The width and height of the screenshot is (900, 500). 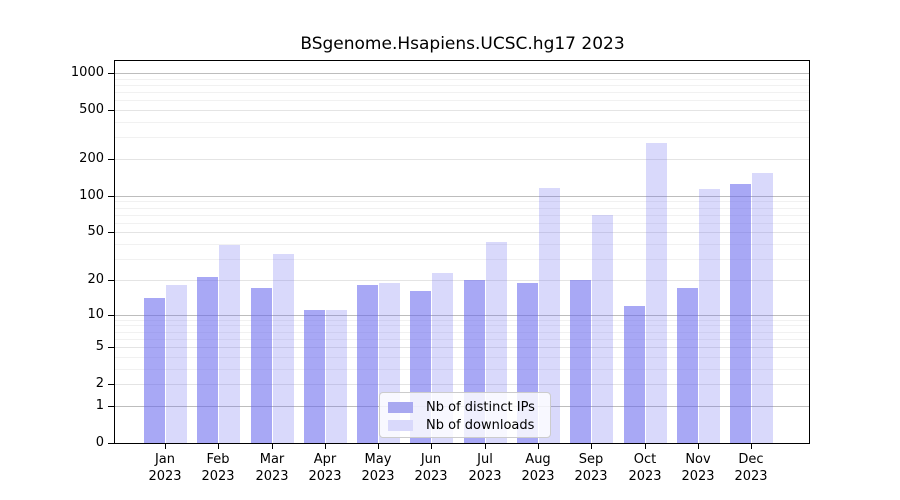 What do you see at coordinates (99, 442) in the screenshot?
I see `y-tick-label-0: 0` at bounding box center [99, 442].